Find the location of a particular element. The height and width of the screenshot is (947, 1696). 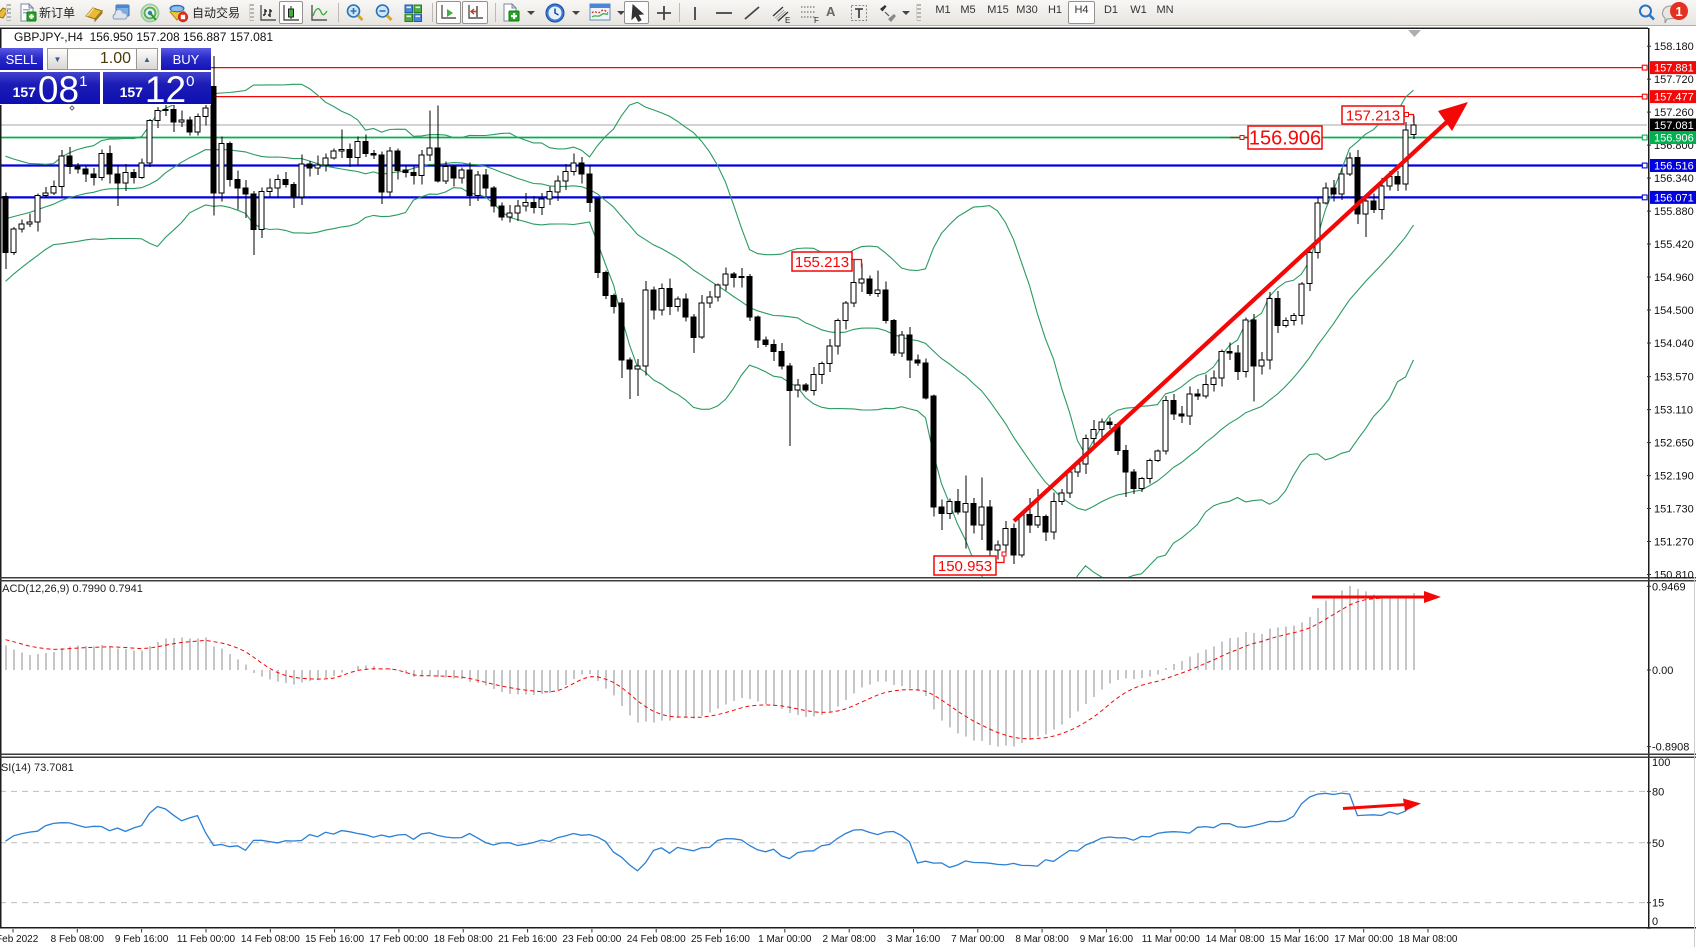

svg-text: 157.081 is located at coordinates (1674, 126).